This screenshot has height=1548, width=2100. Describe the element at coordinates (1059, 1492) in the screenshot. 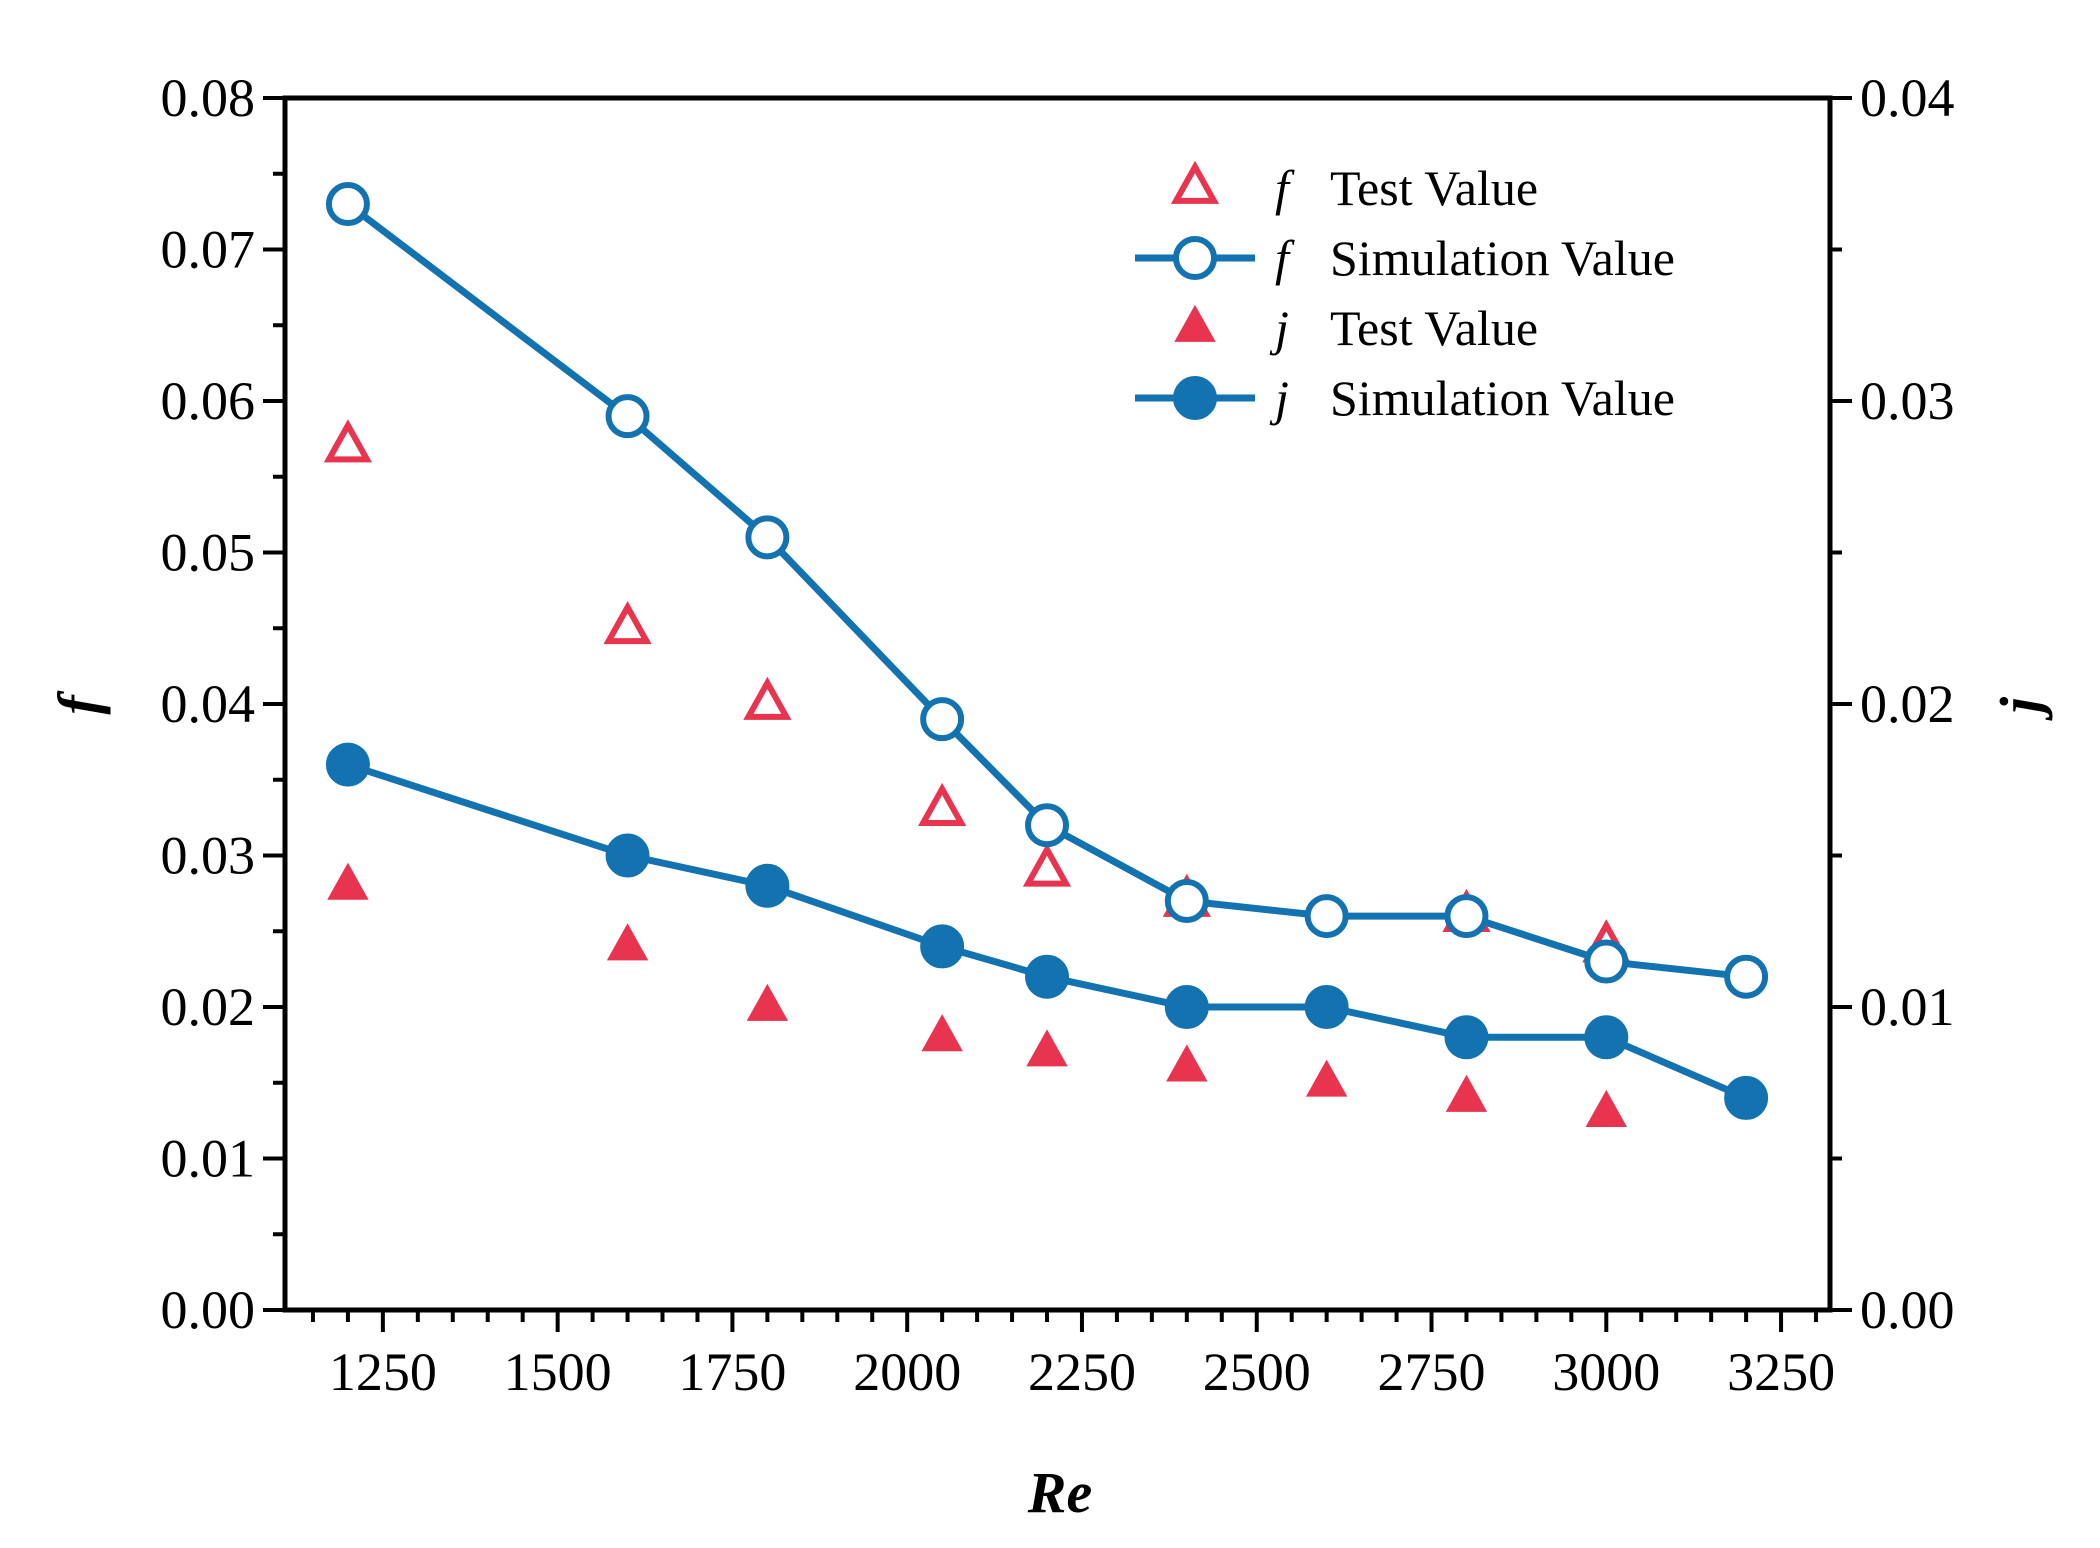

I see `x-axis-title: Re` at that location.